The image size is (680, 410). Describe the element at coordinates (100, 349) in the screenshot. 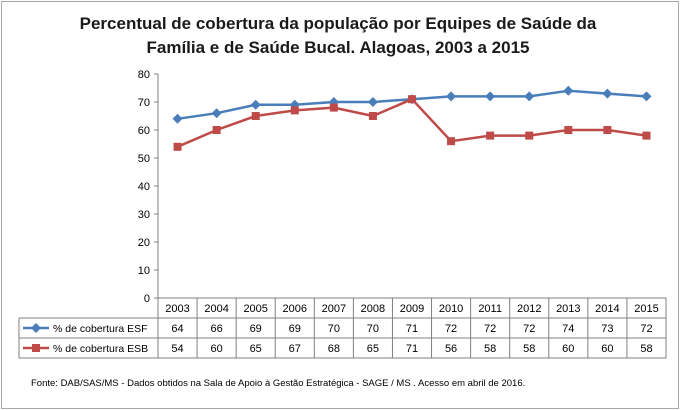

I see `legend-label: % de cobertura ESB` at that location.